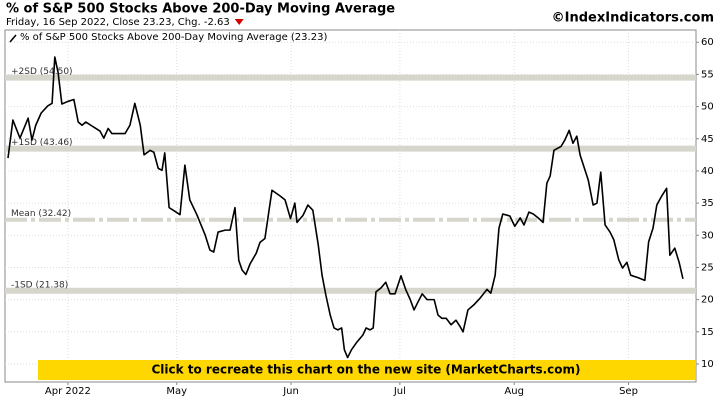 This screenshot has width=720, height=400. What do you see at coordinates (633, 18) in the screenshot?
I see `copyright: ©IndexIndicators.com` at bounding box center [633, 18].